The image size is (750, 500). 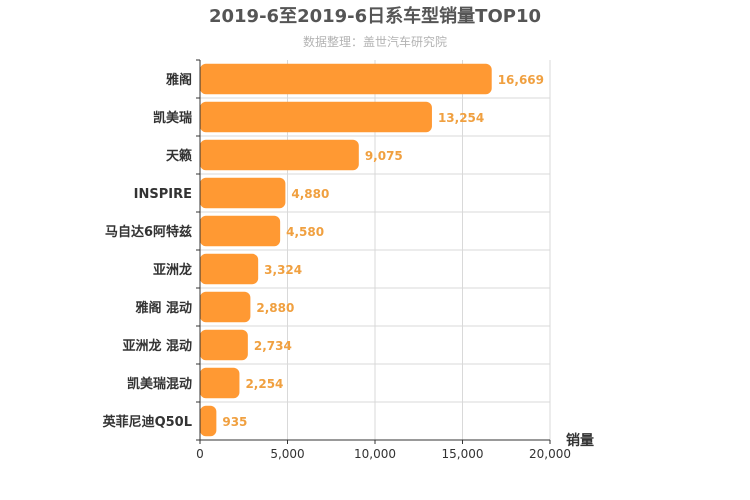 I want to click on value-label: 9,075, so click(x=384, y=156).